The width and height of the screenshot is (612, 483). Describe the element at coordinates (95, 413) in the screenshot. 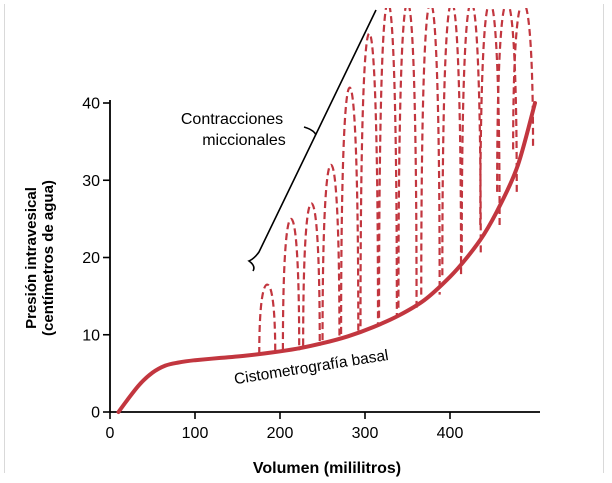

I see `y-tick-label-0: 0` at that location.